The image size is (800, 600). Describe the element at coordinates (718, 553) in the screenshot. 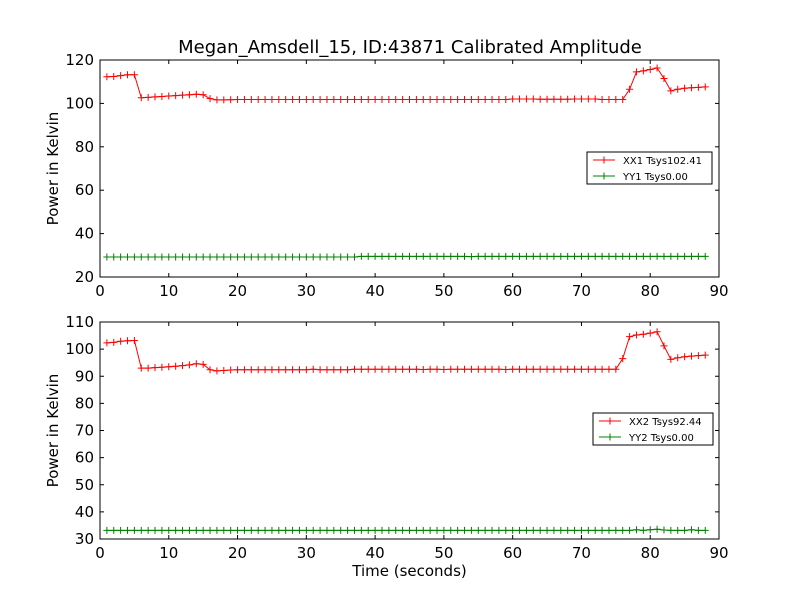

I see `x-tick-label: 90` at that location.